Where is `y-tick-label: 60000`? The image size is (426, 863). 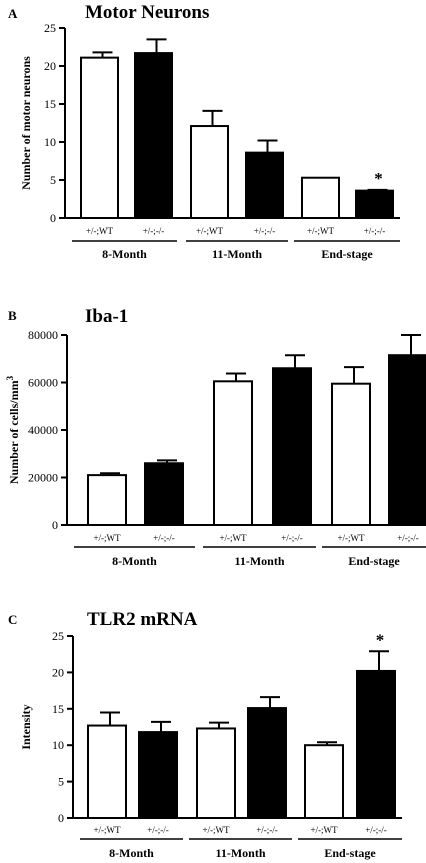 y-tick-label: 60000 is located at coordinates (43, 383).